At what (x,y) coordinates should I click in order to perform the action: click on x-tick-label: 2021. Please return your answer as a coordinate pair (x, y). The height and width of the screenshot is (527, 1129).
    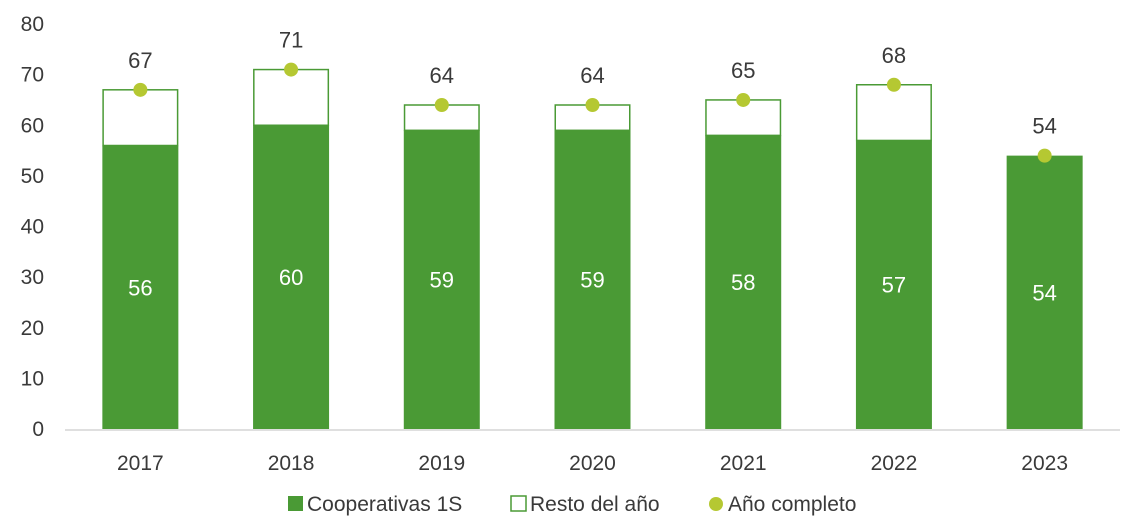
    Looking at the image, I should click on (743, 463).